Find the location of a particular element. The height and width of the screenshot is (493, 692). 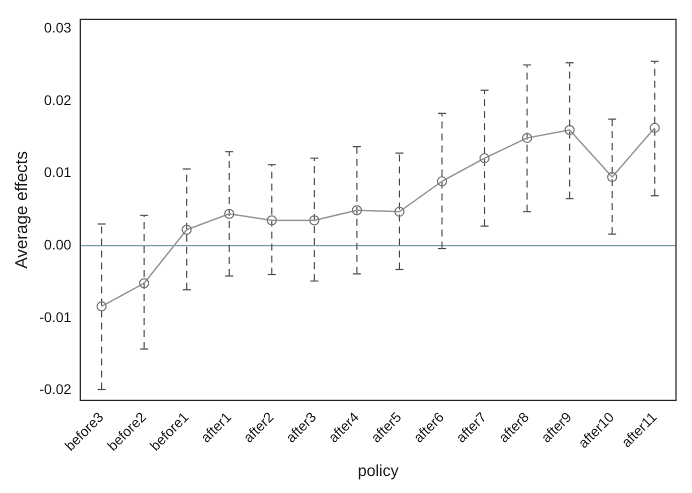

y-tick-label: -0.01 is located at coordinates (55, 316).